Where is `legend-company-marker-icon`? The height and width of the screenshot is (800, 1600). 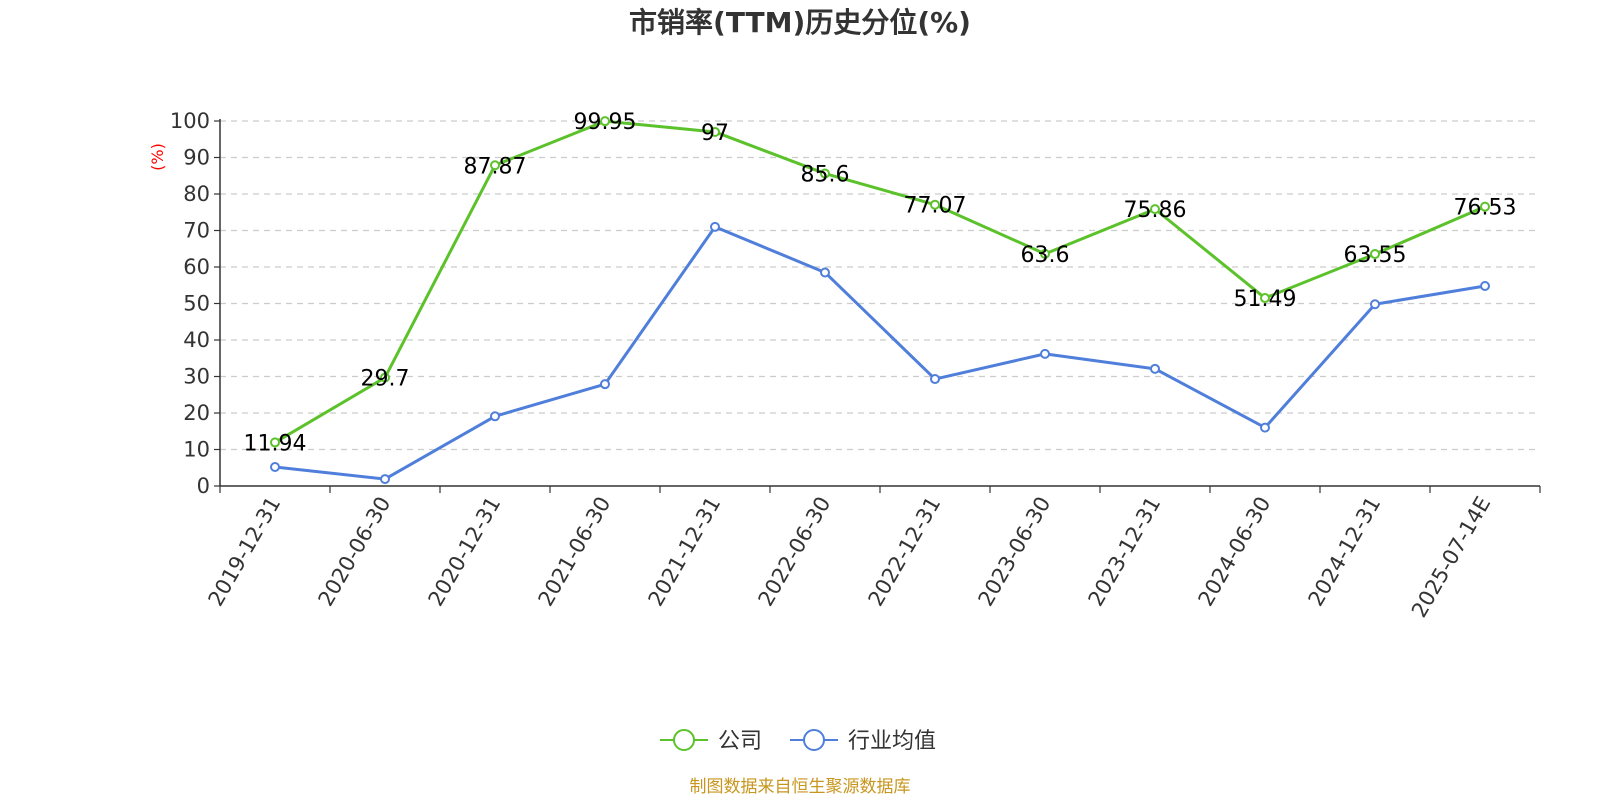
legend-company-marker-icon is located at coordinates (684, 740).